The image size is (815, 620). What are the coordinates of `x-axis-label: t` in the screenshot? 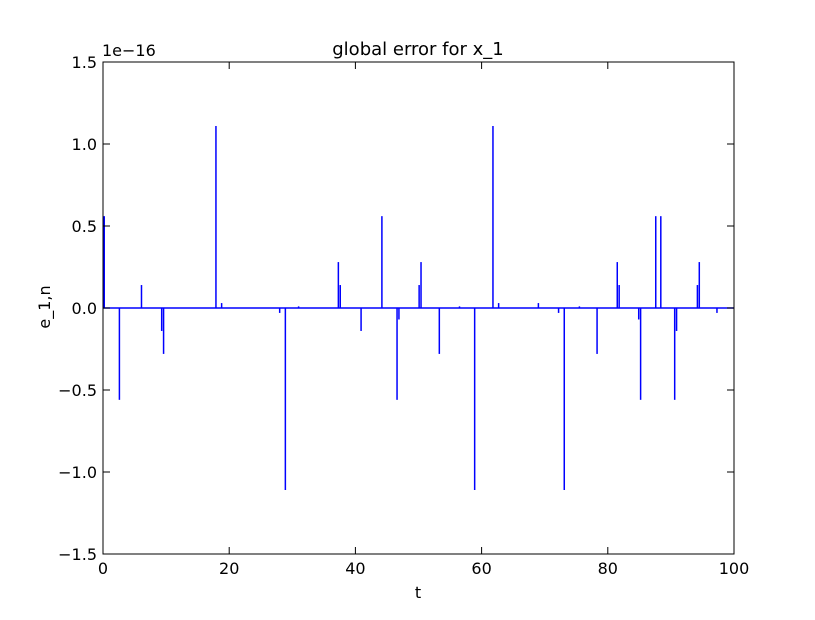 It's located at (418, 592).